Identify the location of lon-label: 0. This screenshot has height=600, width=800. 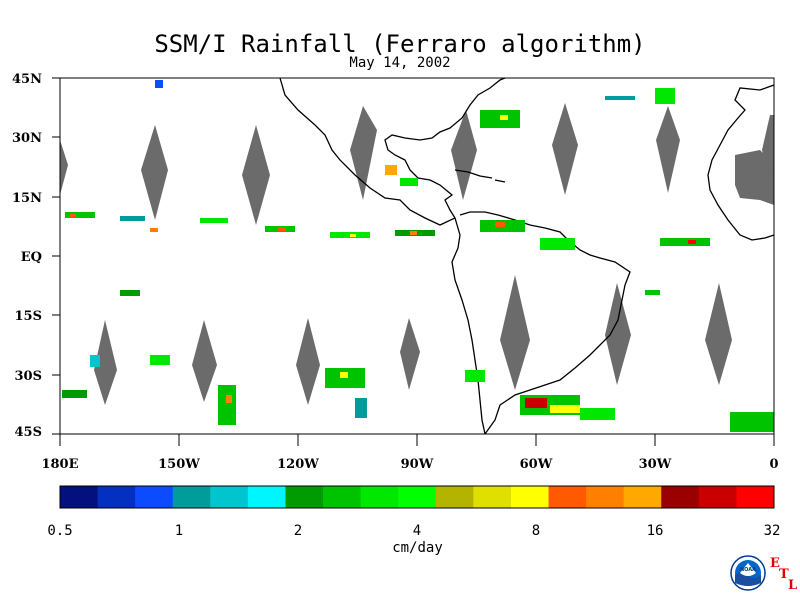
(773, 464).